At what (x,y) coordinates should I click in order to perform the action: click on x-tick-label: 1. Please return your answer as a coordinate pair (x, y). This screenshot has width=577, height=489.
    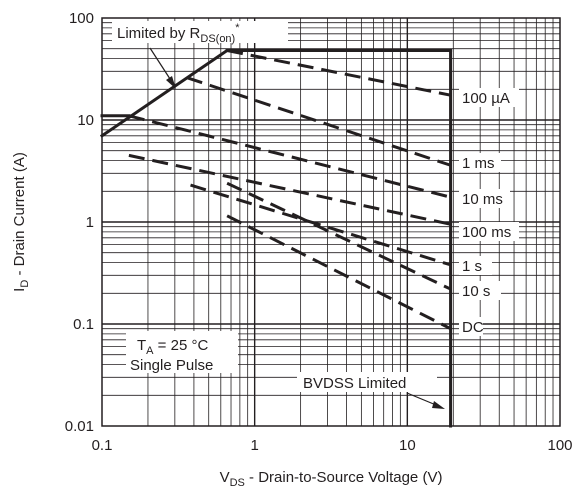
    Looking at the image, I should click on (254, 445).